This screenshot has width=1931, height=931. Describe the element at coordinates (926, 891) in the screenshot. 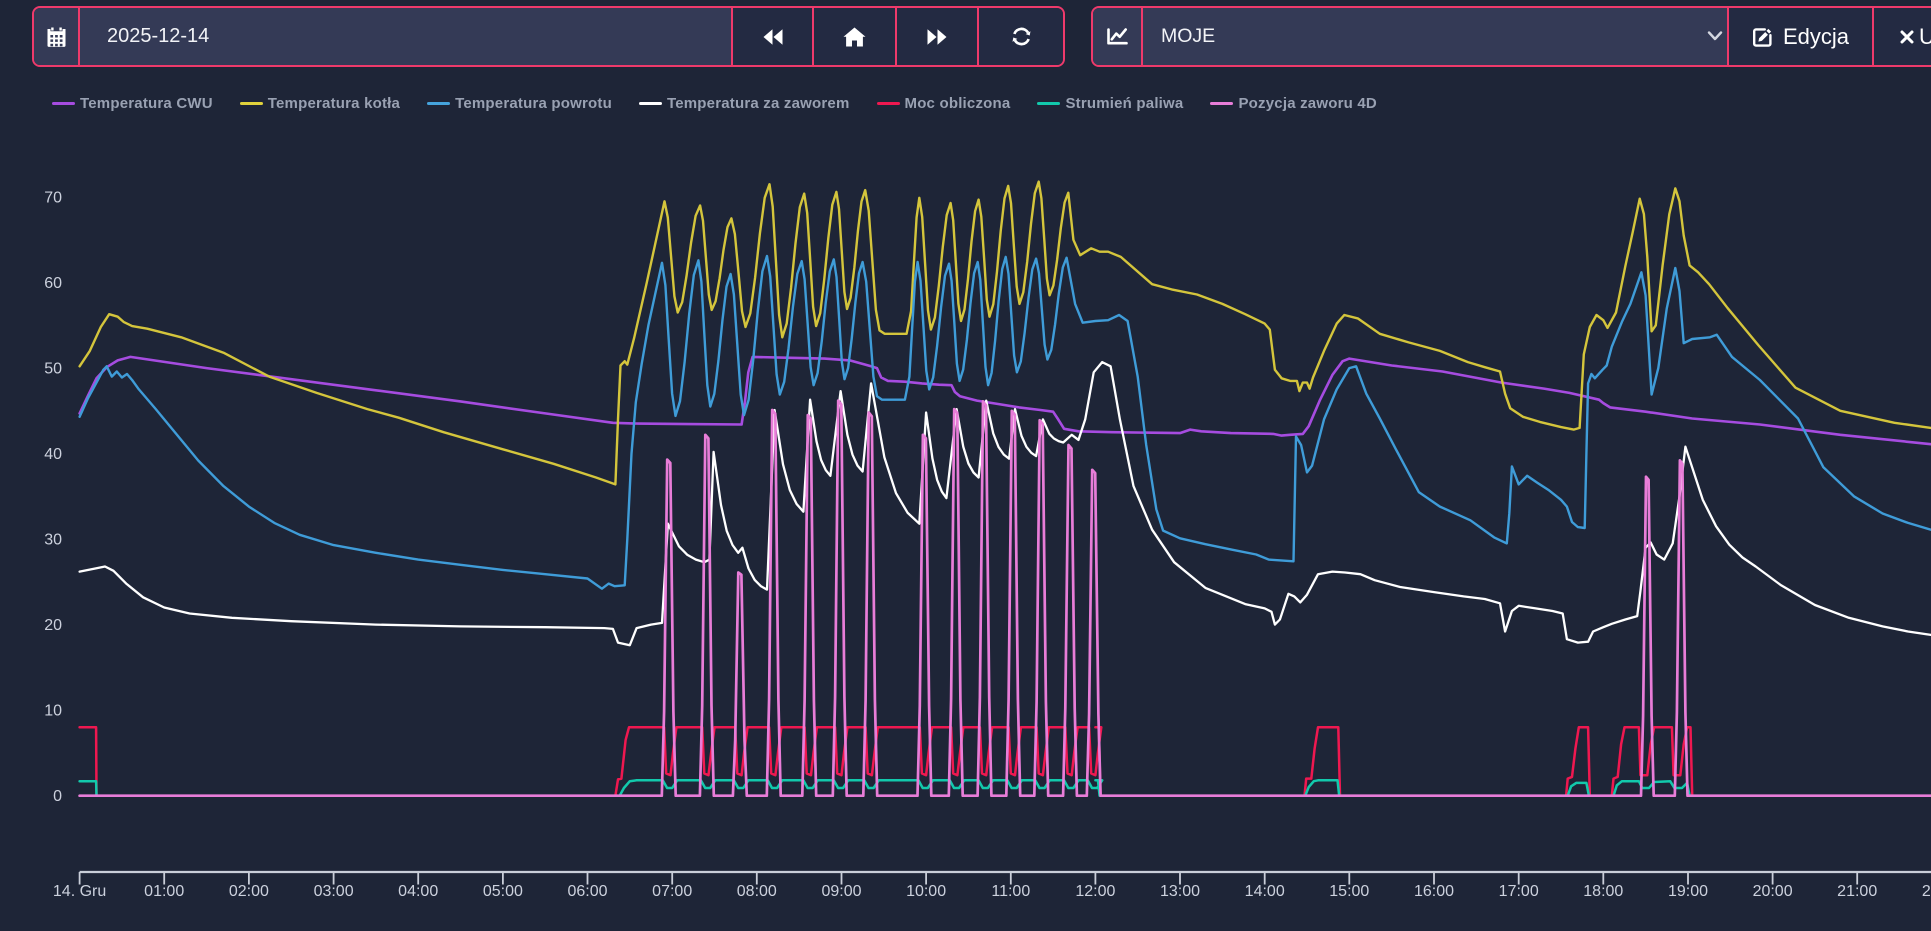

I see `svg-text: 10:00` at that location.